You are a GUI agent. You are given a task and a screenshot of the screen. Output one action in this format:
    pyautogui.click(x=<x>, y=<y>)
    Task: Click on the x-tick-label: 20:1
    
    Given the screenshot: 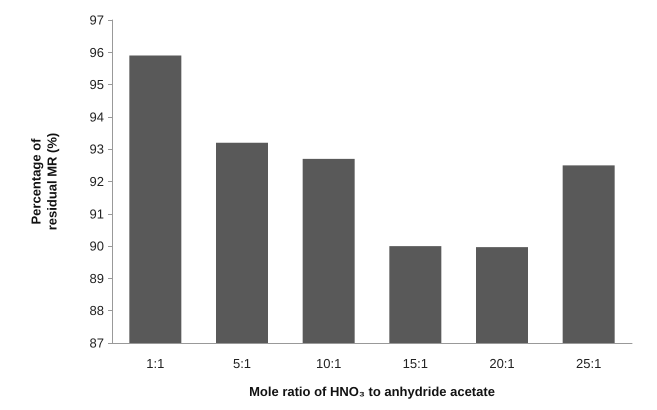 What is the action you would take?
    pyautogui.click(x=502, y=363)
    